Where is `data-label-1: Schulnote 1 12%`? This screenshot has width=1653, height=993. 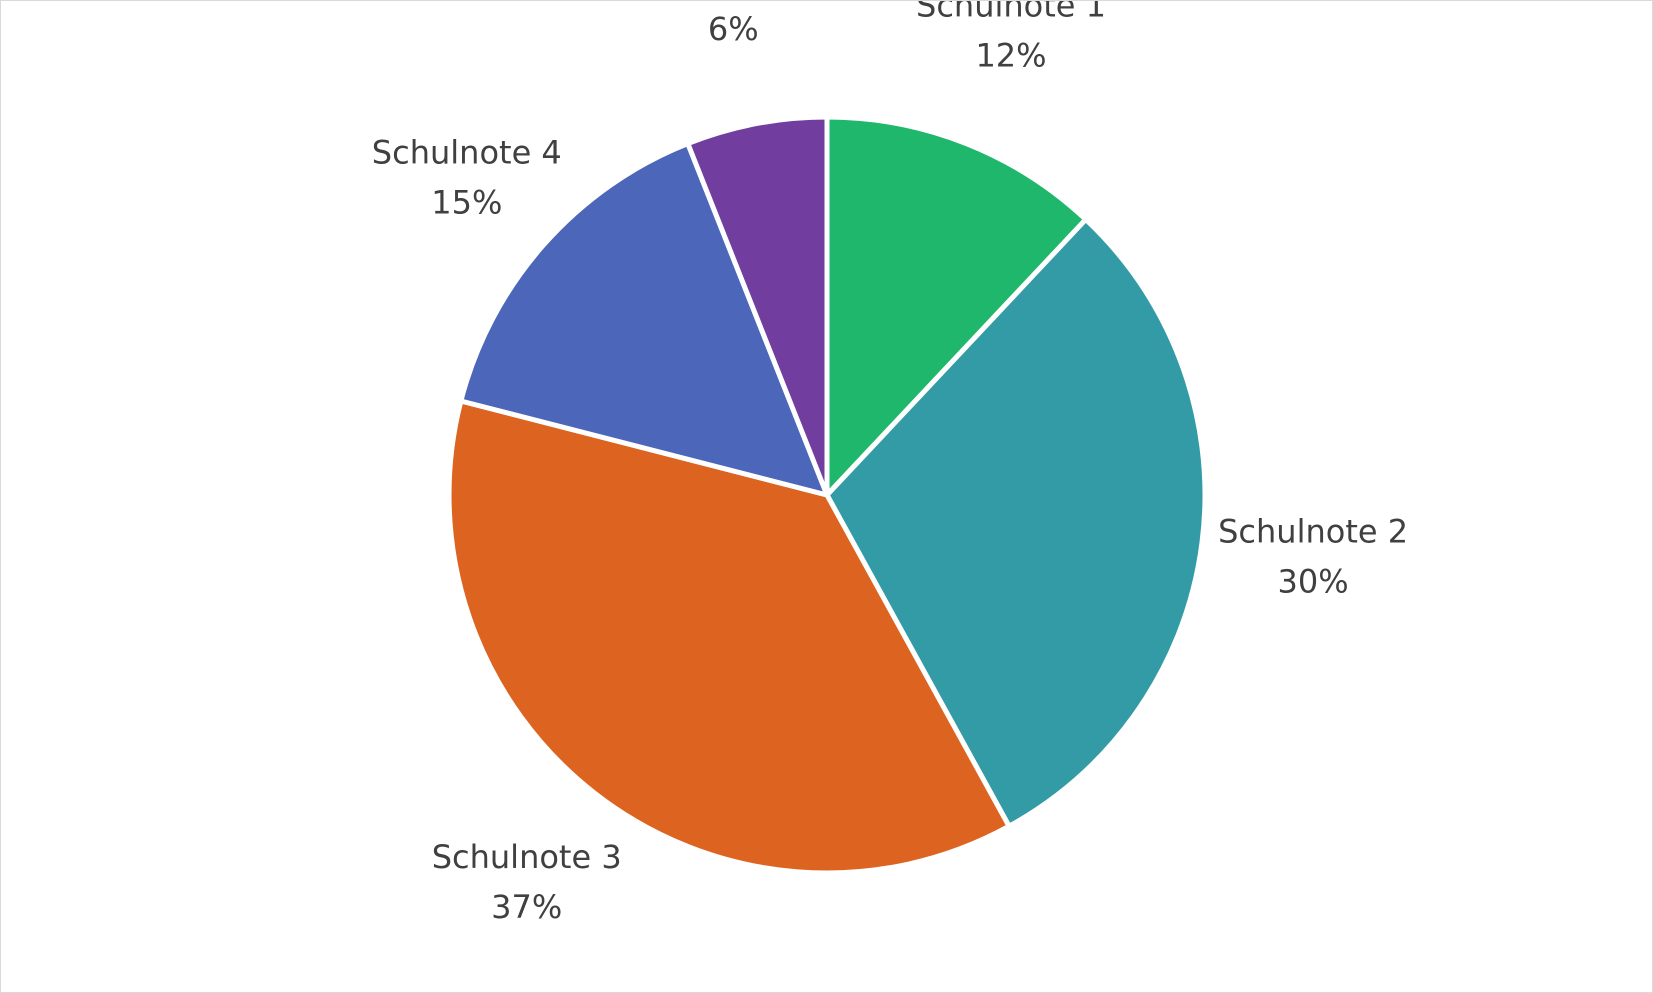 data-label-1: Schulnote 1 12% is located at coordinates (1011, 37).